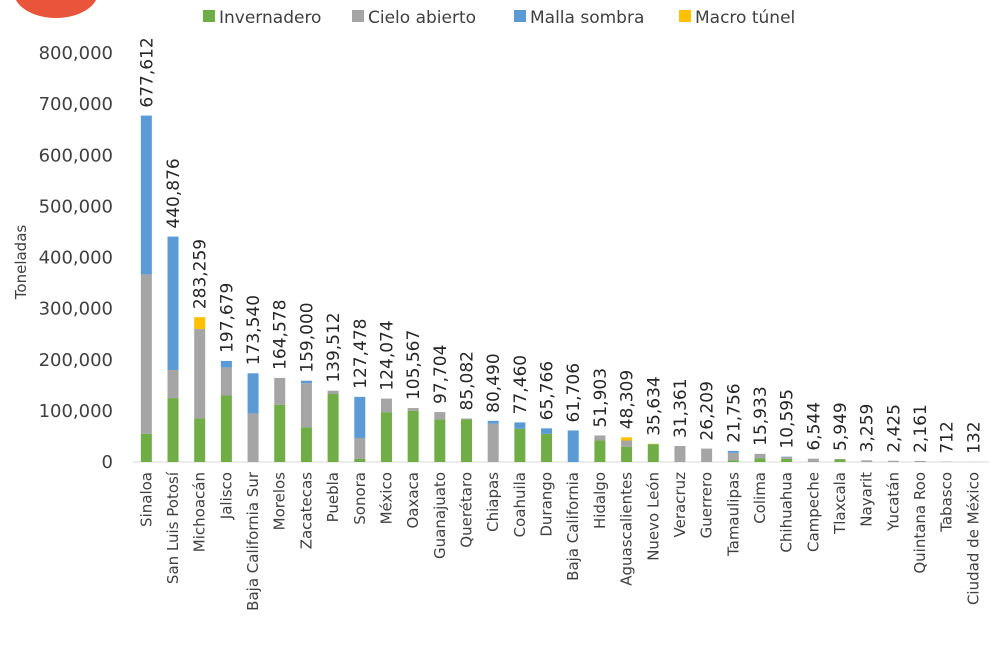  Describe the element at coordinates (173, 384) in the screenshot. I see `bar-san-luis-potosi-cielo-abierto` at that location.